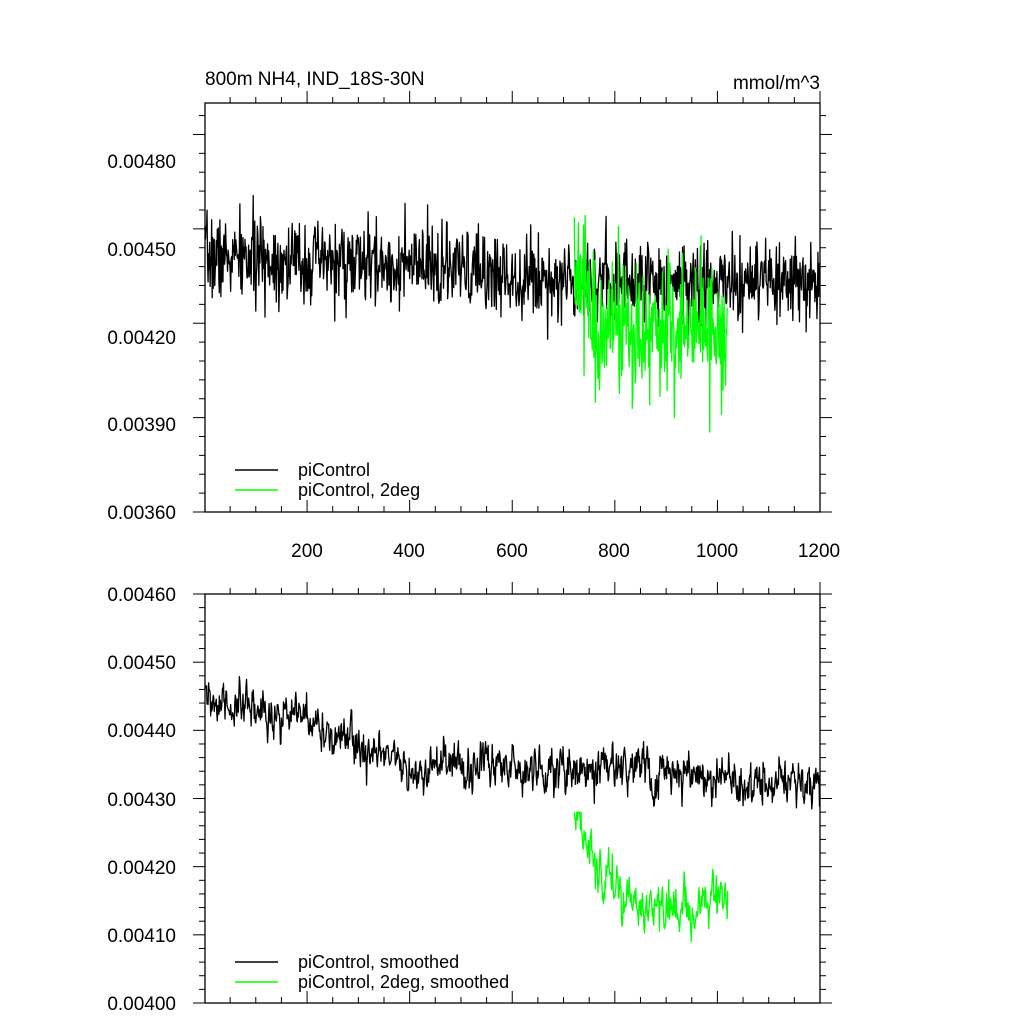  I want to click on legend-label: piControl, so click(334, 470).